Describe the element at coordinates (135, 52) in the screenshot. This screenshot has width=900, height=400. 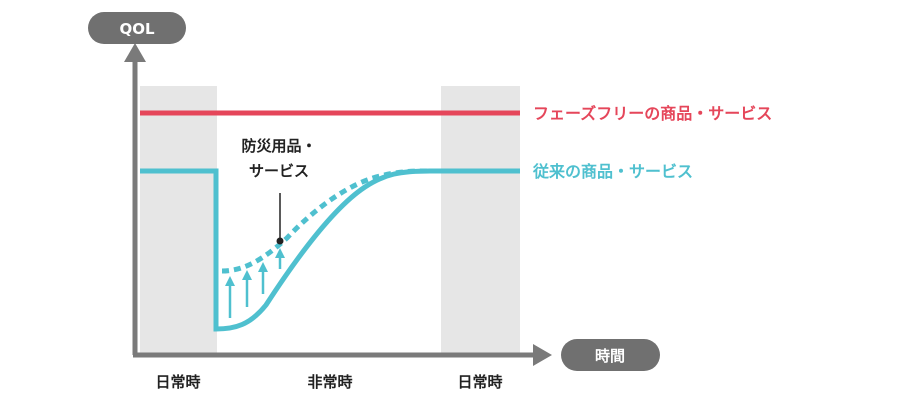
I see `y-axis-arrow-icon` at that location.